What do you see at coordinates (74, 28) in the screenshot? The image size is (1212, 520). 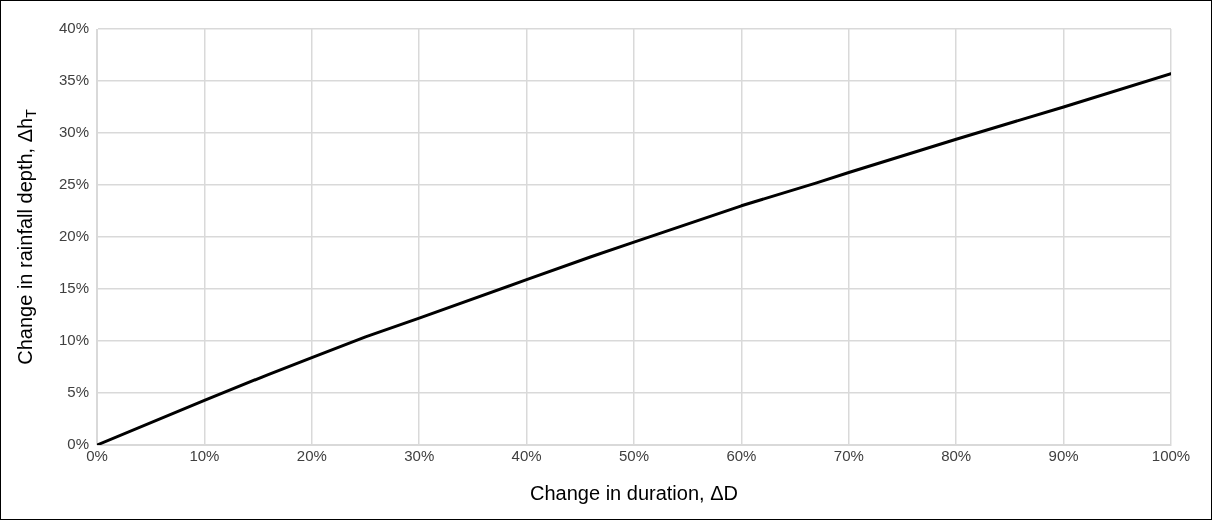 I see `y-tick-label: 40%` at bounding box center [74, 28].